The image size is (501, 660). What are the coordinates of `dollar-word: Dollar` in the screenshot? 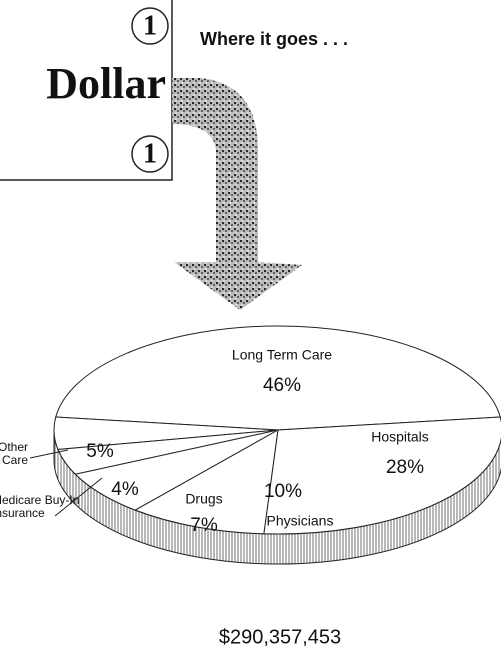 It's located at (106, 83).